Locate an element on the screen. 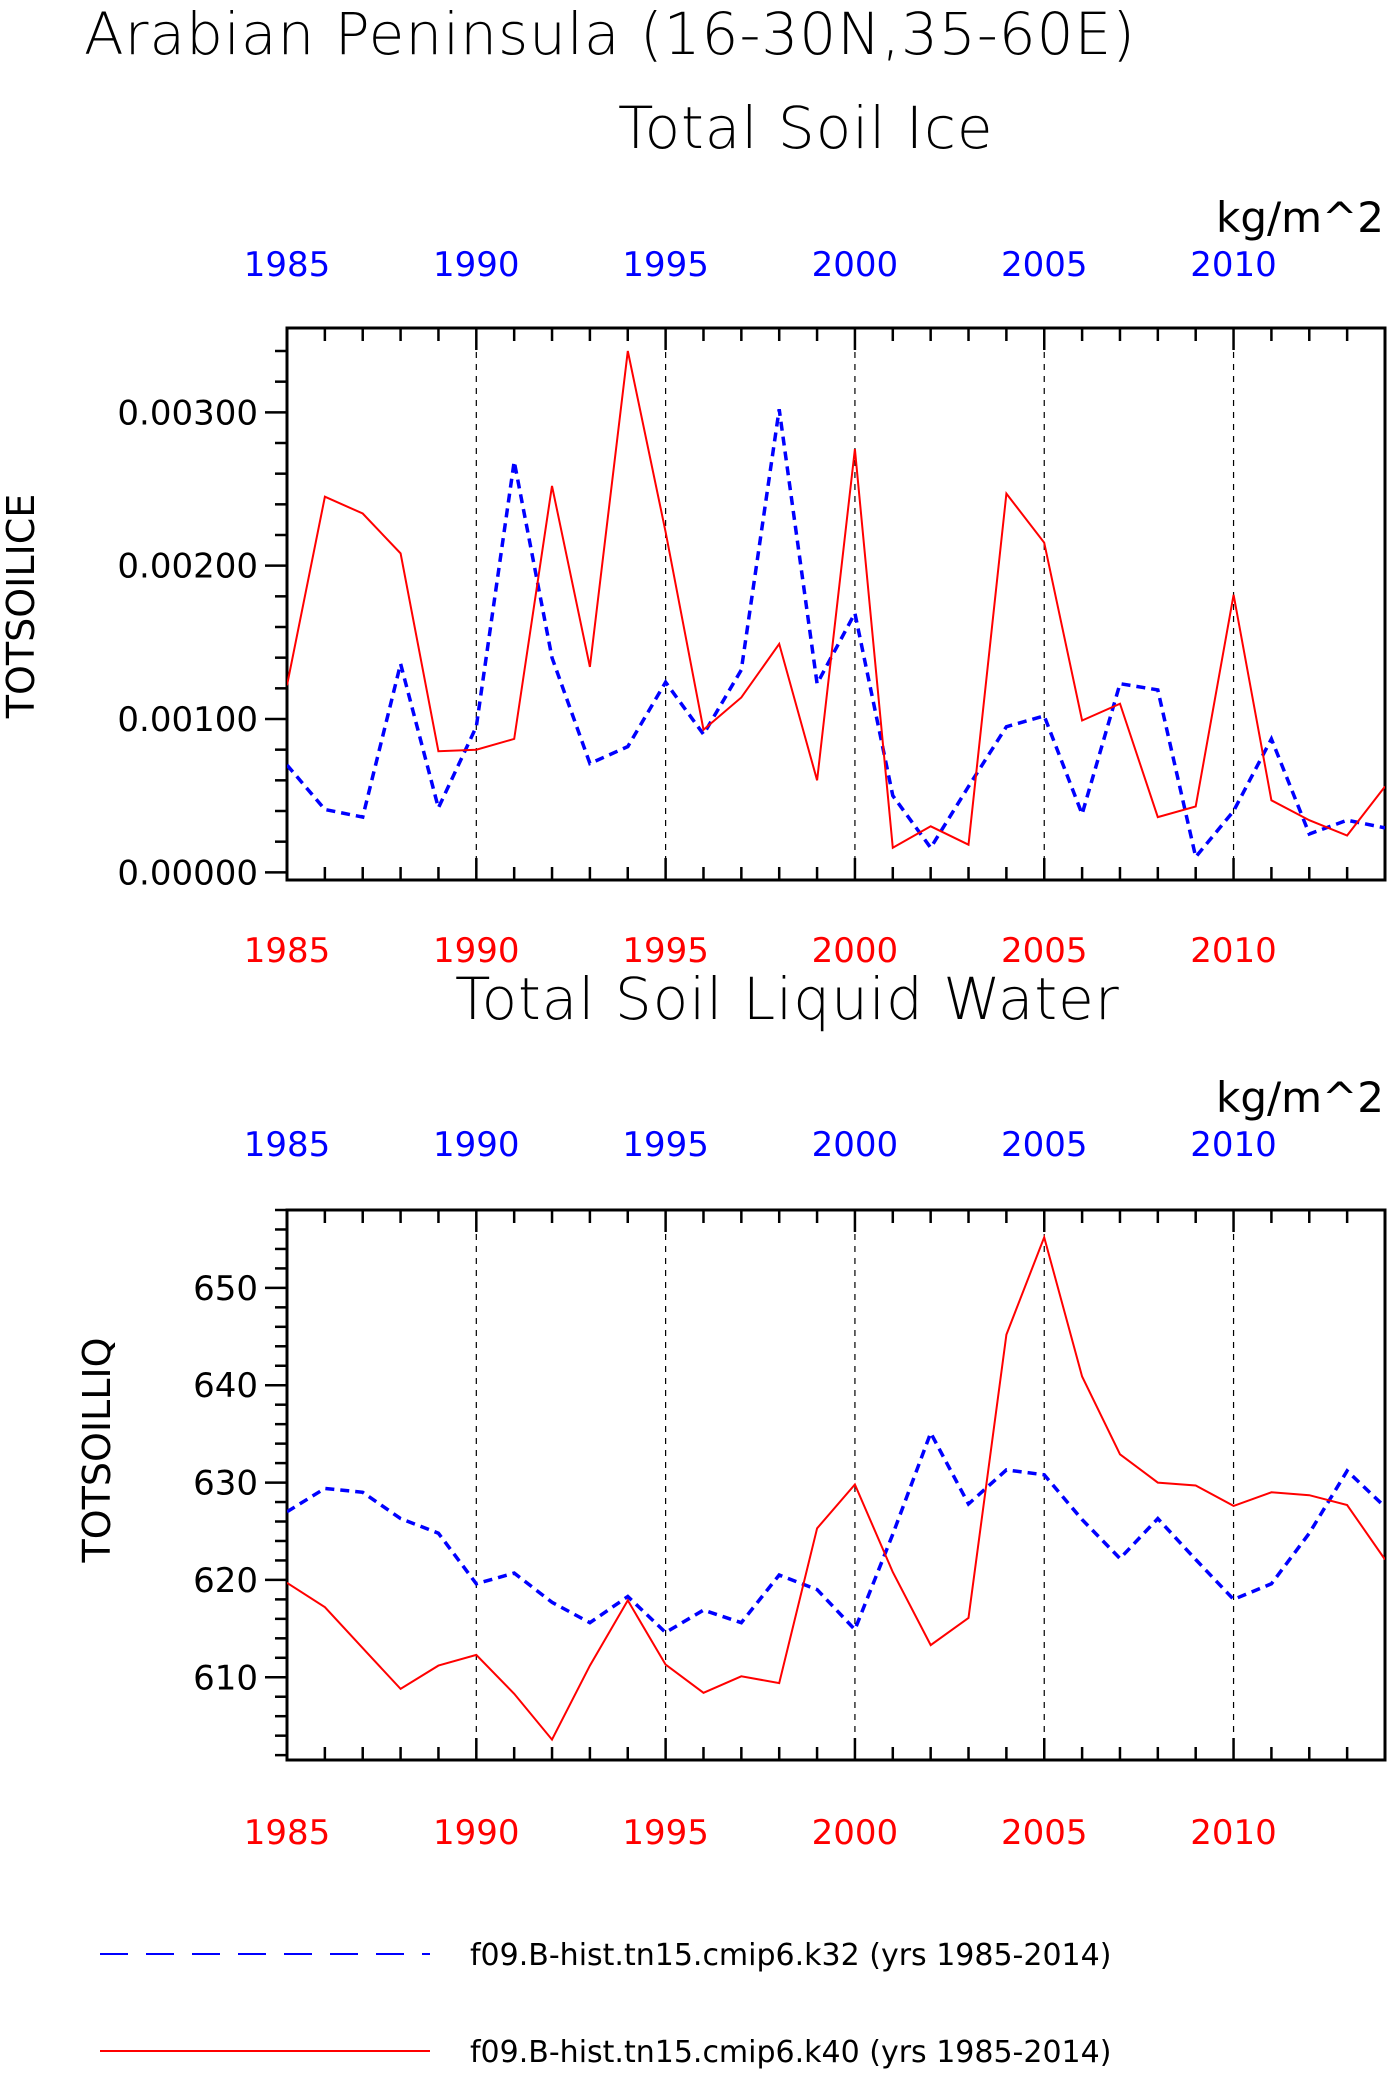 This screenshot has height=2074, width=1387. y-tick-label: 650 is located at coordinates (225, 1289).